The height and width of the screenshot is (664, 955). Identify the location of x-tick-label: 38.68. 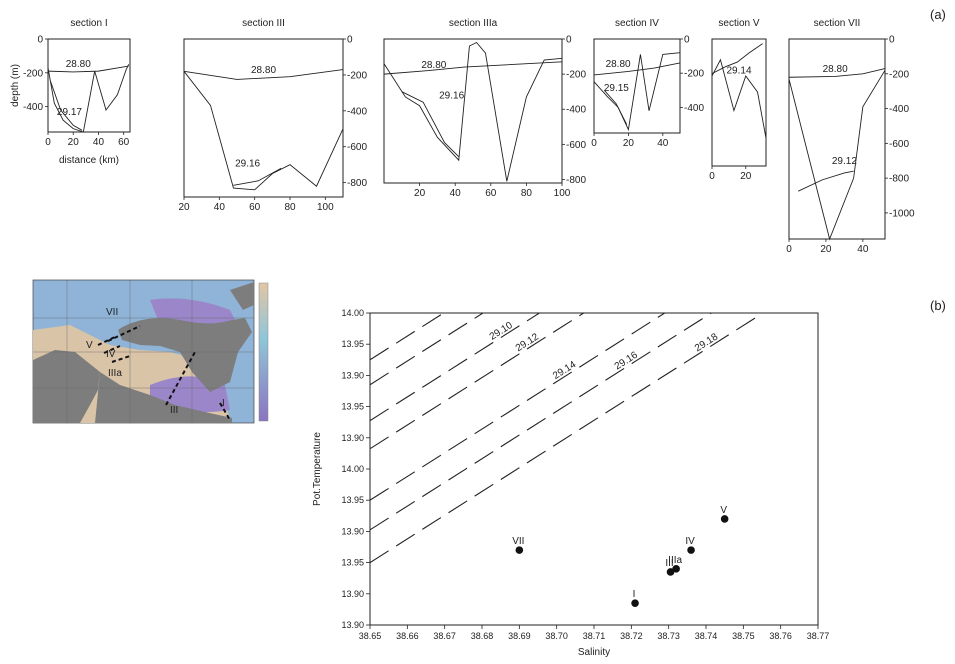
(482, 636).